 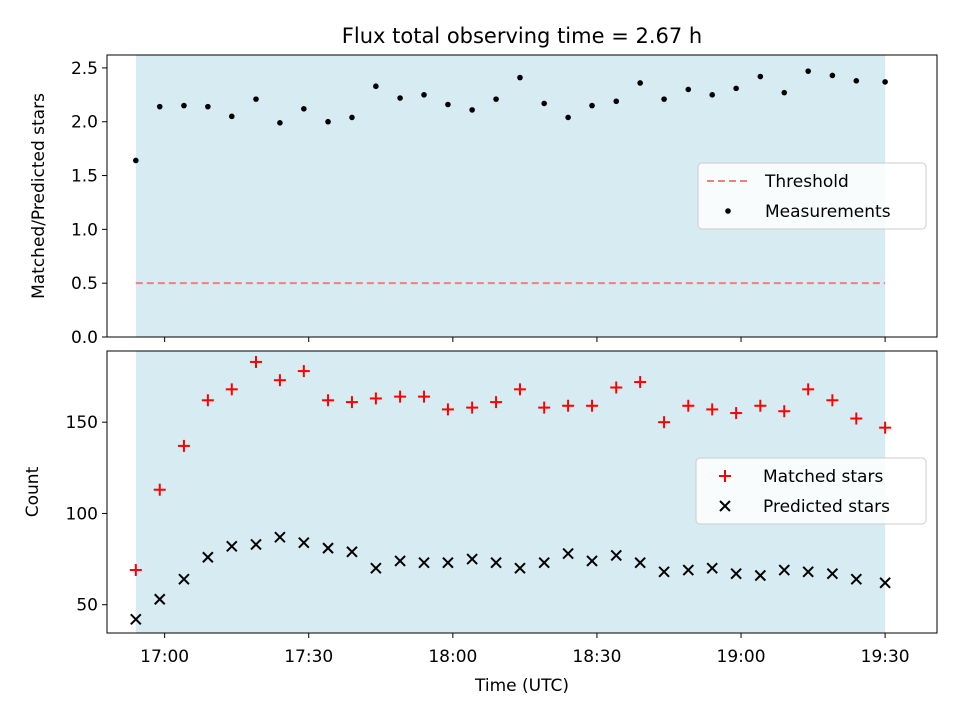 What do you see at coordinates (87, 606) in the screenshot?
I see `bottom-y-tick-label: 50` at bounding box center [87, 606].